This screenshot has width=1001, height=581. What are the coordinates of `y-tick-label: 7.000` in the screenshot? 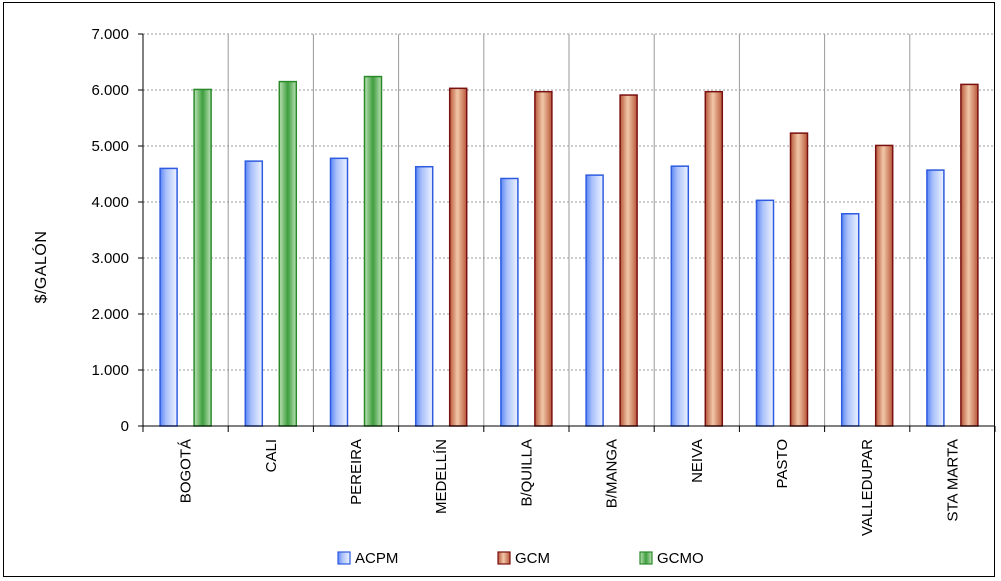 It's located at (110, 34).